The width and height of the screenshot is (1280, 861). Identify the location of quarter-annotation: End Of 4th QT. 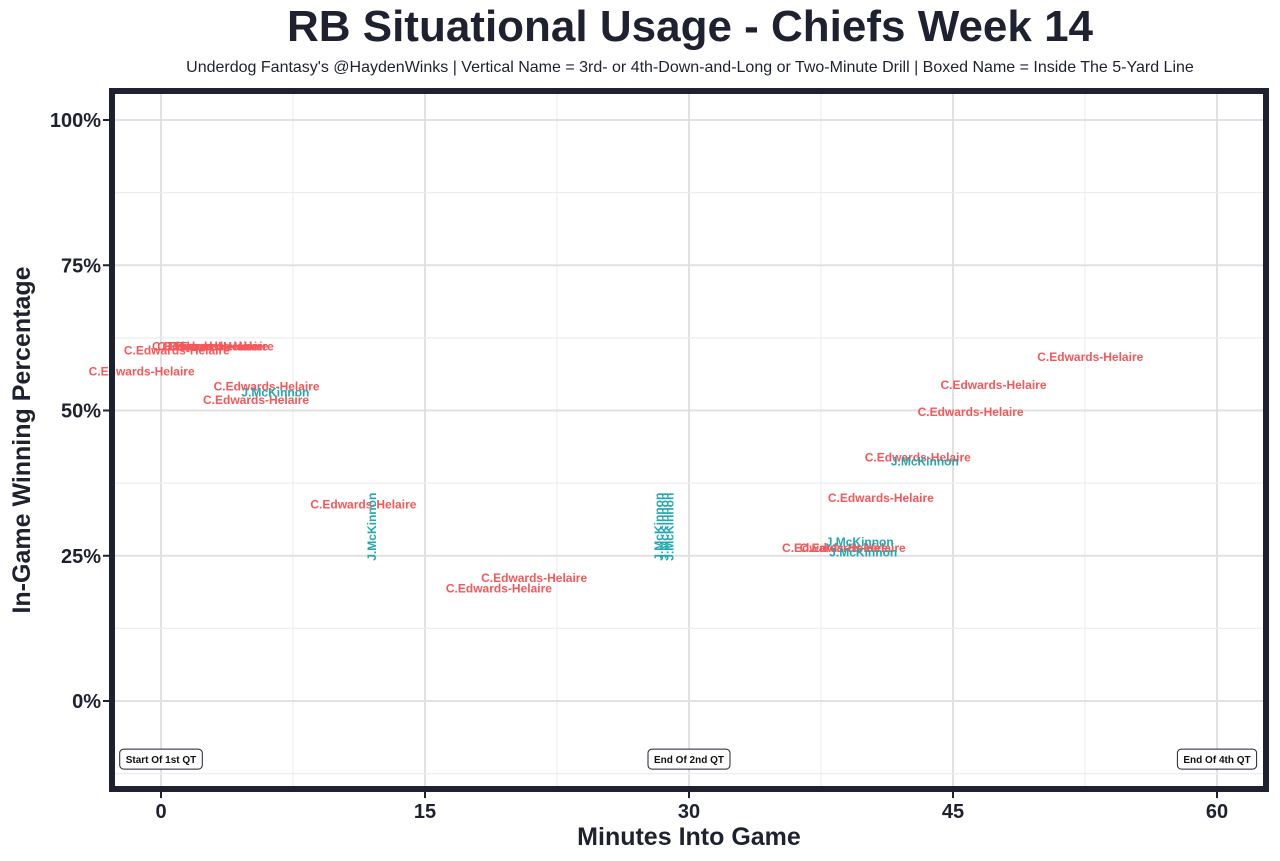
(1217, 759).